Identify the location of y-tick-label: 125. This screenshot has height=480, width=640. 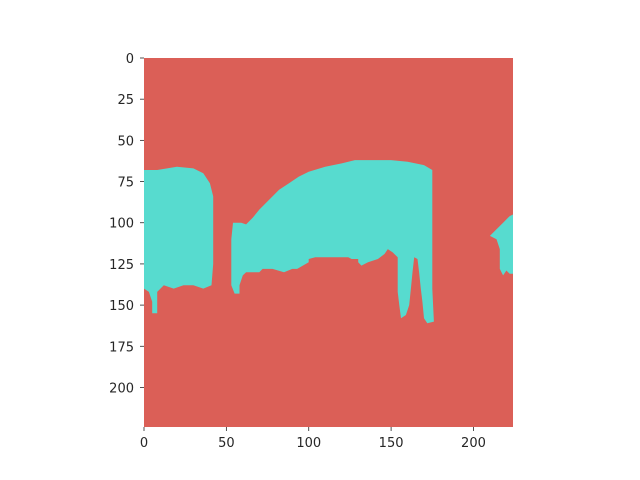
(121, 265).